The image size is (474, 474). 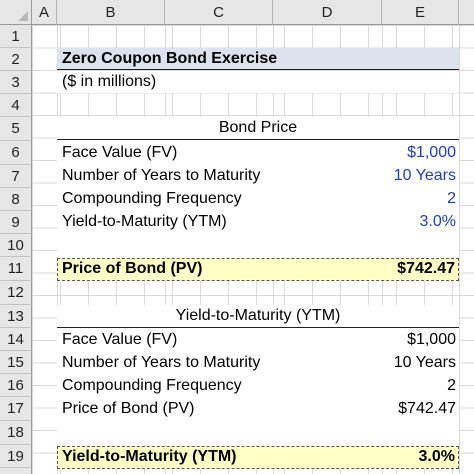 I want to click on ytm-frequency-label: Compounding Frequency, so click(x=152, y=385).